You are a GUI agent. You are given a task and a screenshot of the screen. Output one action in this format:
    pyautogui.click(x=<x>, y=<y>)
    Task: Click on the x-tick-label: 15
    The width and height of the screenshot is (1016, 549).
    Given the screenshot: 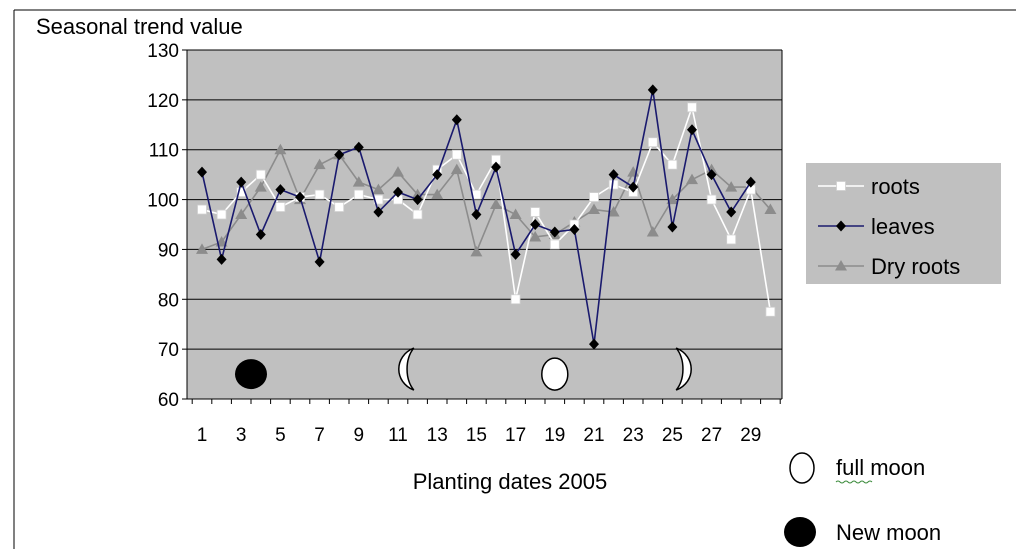 What is the action you would take?
    pyautogui.click(x=476, y=435)
    